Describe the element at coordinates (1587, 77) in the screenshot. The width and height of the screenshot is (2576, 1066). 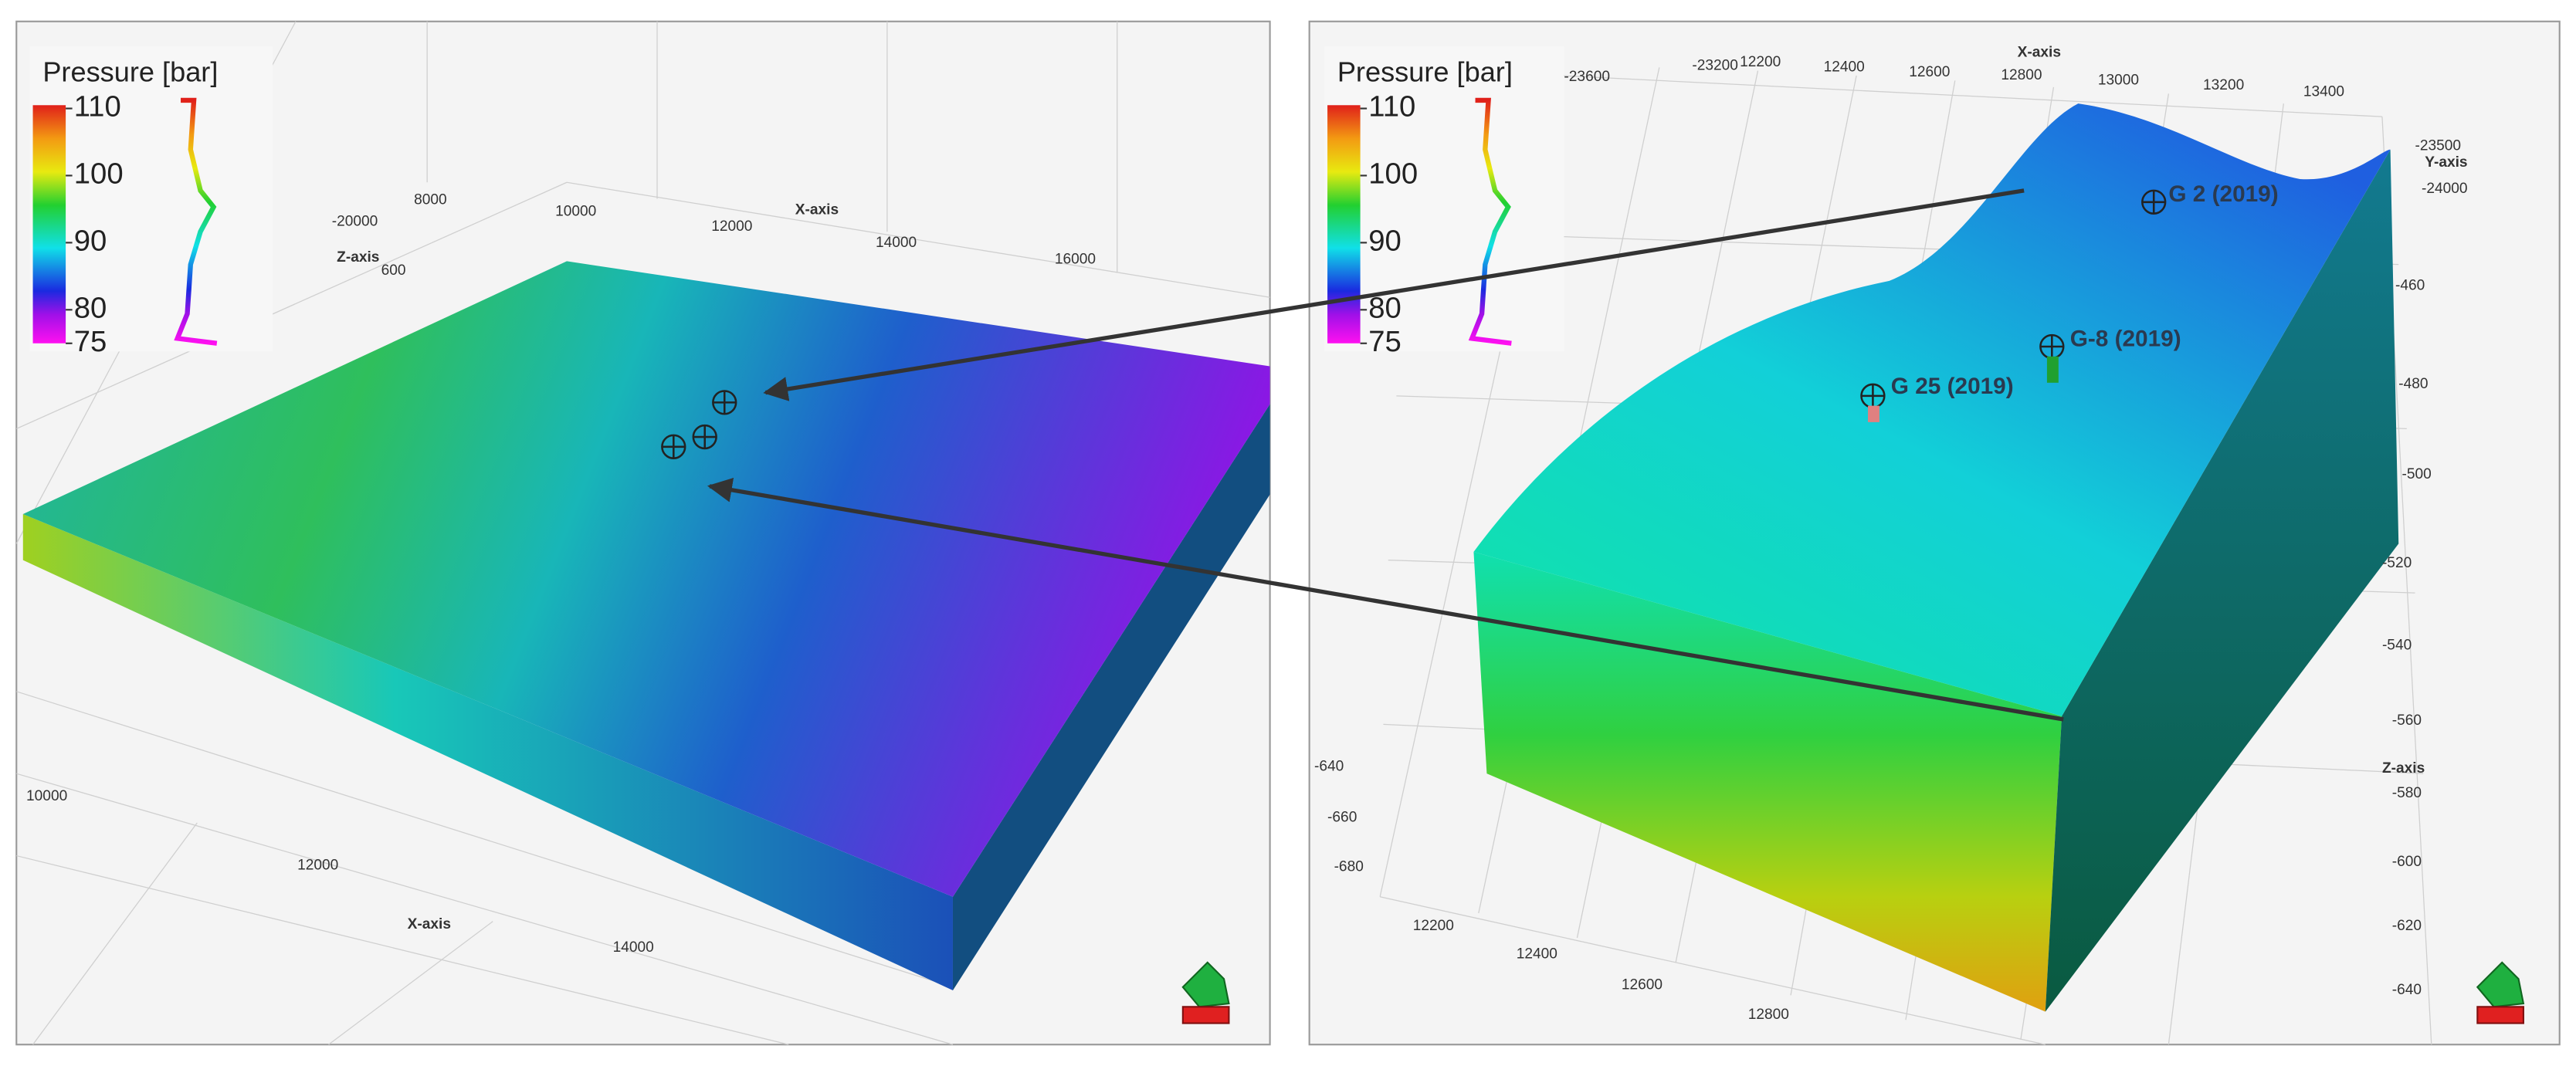
I see `axis-tick-label: -23600` at that location.